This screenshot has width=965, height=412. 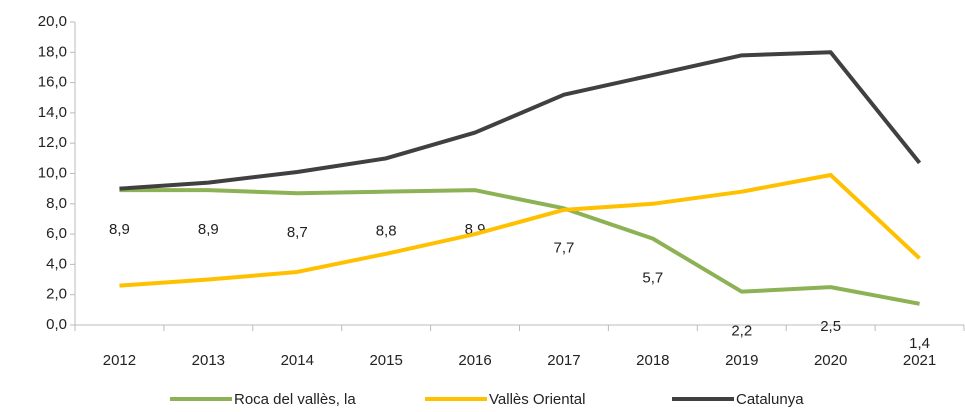 I want to click on y-tick-label: 14,0, so click(x=52, y=112).